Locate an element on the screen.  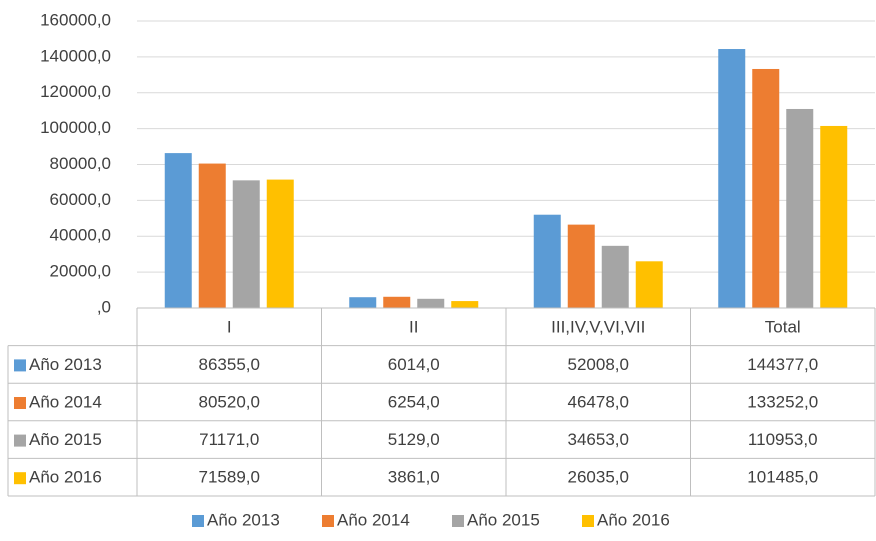
legend-label: Año 2013 is located at coordinates (243, 519).